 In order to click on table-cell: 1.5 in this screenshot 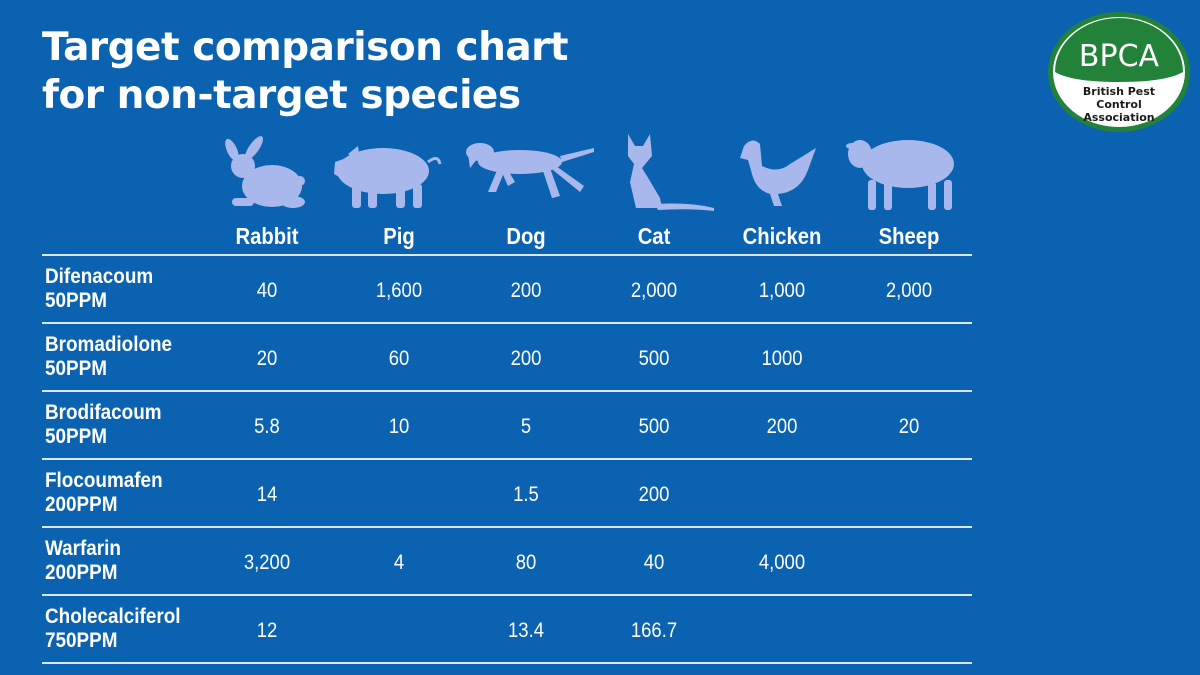, I will do `click(526, 494)`.